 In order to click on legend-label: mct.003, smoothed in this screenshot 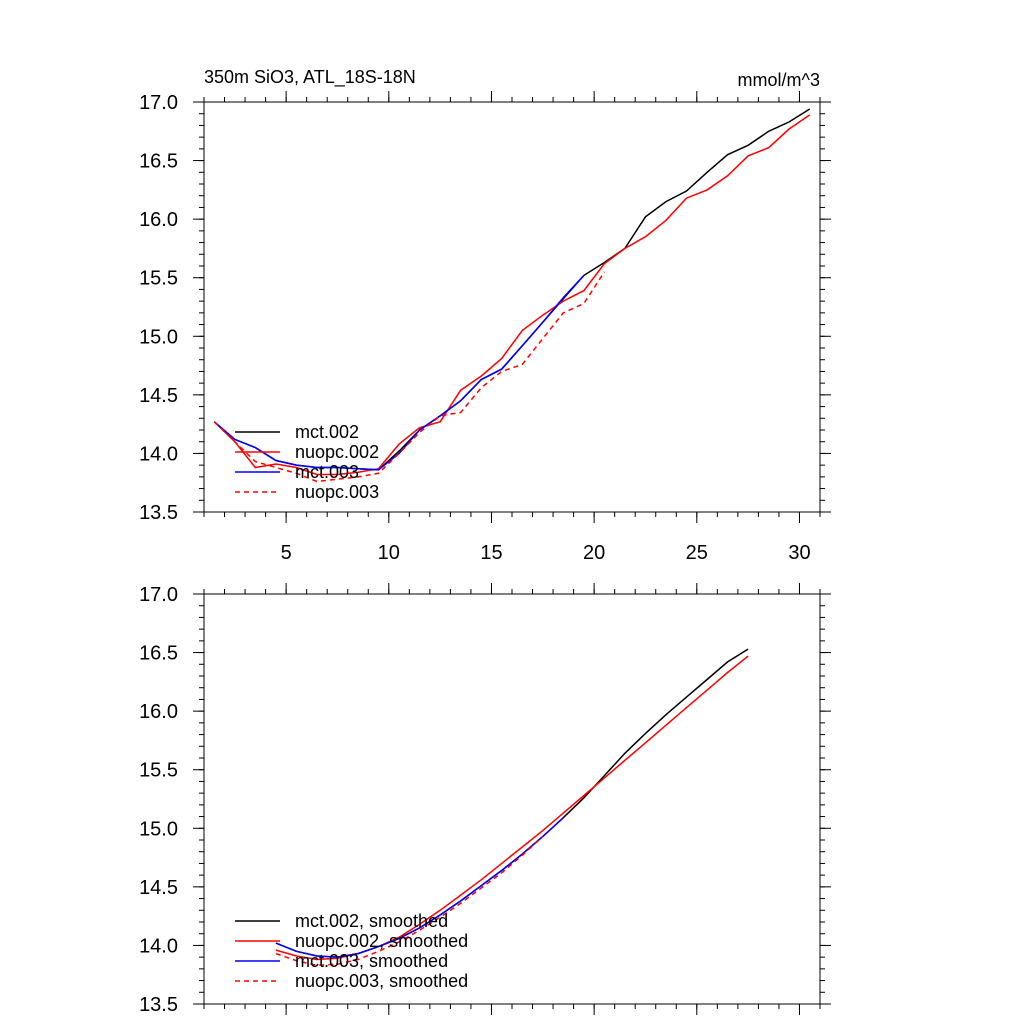, I will do `click(371, 961)`.